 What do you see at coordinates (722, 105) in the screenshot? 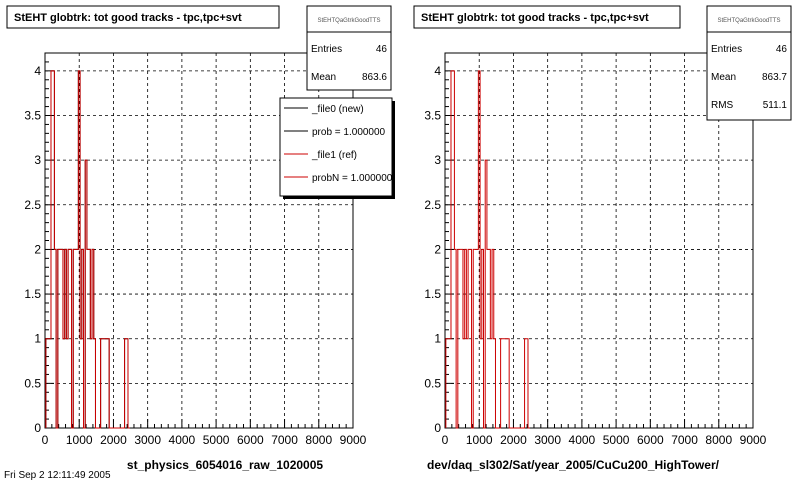
I see `stats-label: RMS` at bounding box center [722, 105].